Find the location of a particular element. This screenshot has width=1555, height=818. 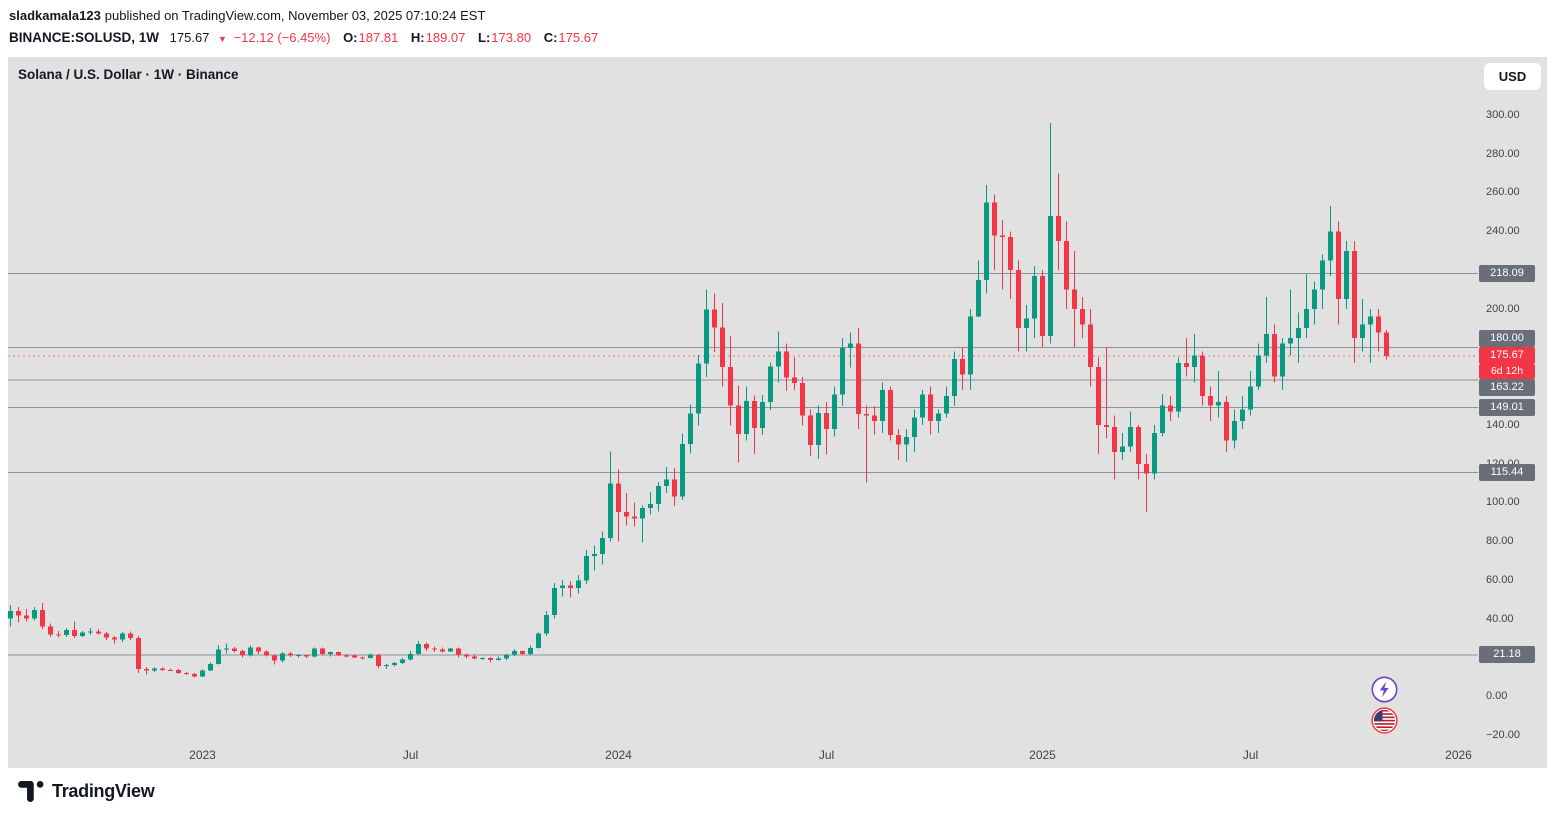

time-tick: 2025 is located at coordinates (1042, 755).